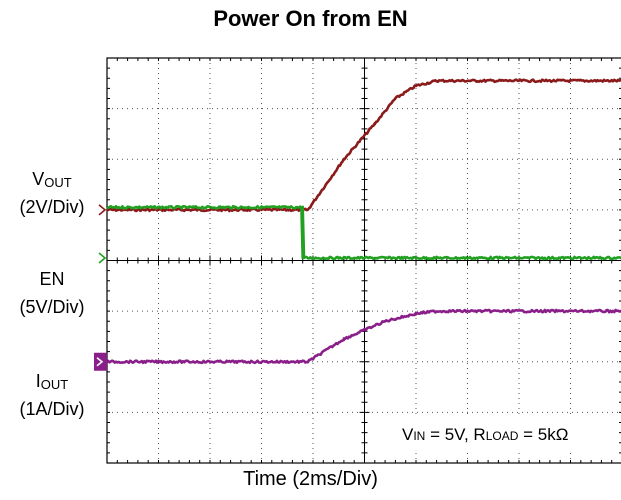  I want to click on chart-title: Power On from EN, so click(310, 18).